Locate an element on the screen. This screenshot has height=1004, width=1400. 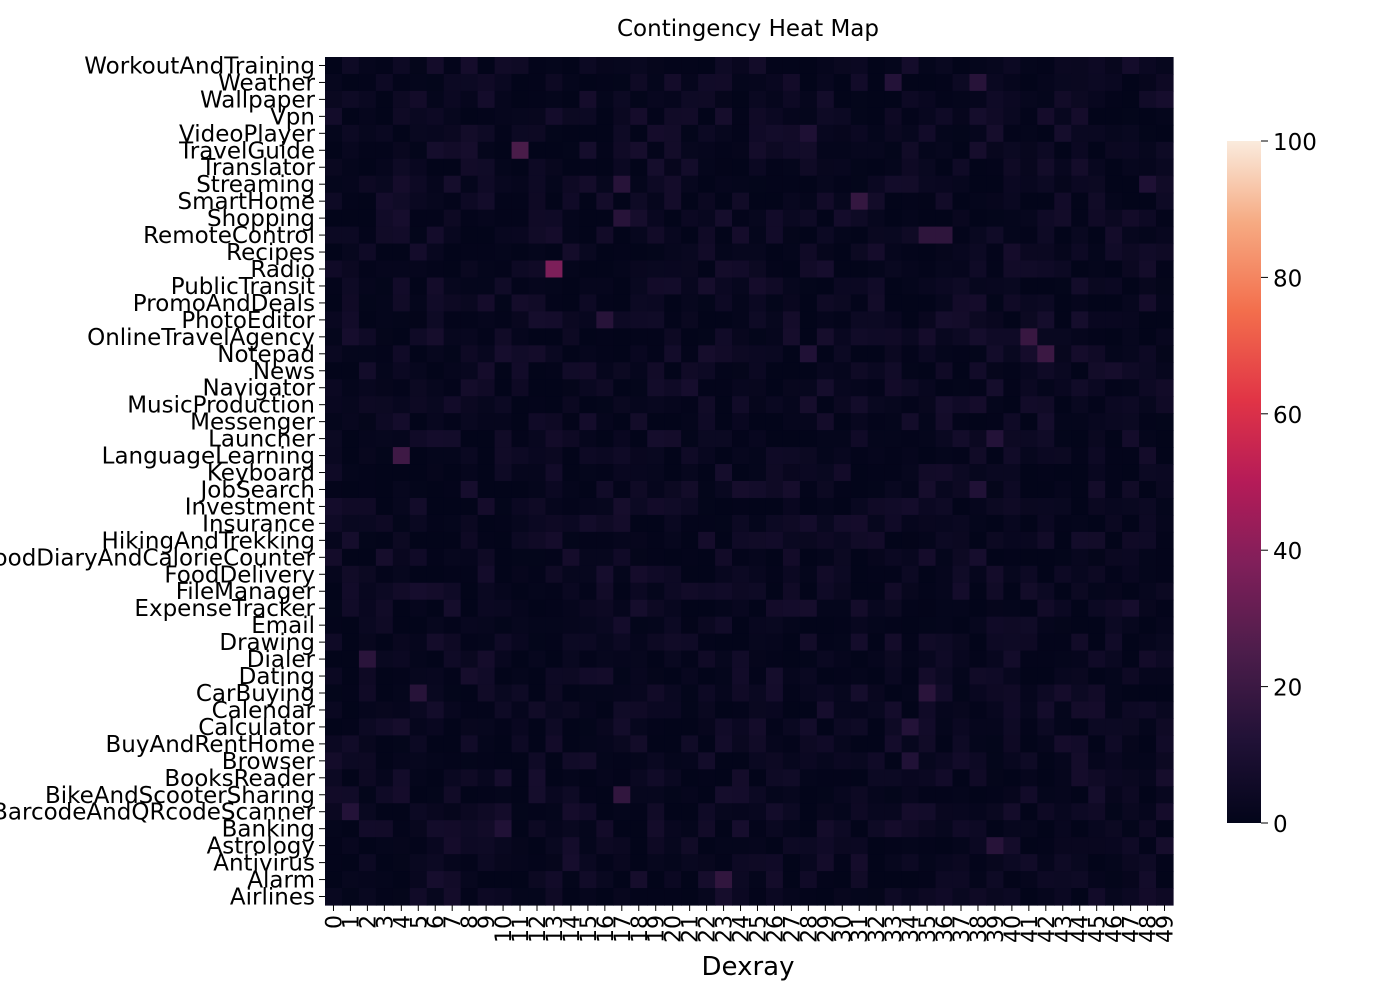
x-tick-label: 47 is located at coordinates (1132, 929).